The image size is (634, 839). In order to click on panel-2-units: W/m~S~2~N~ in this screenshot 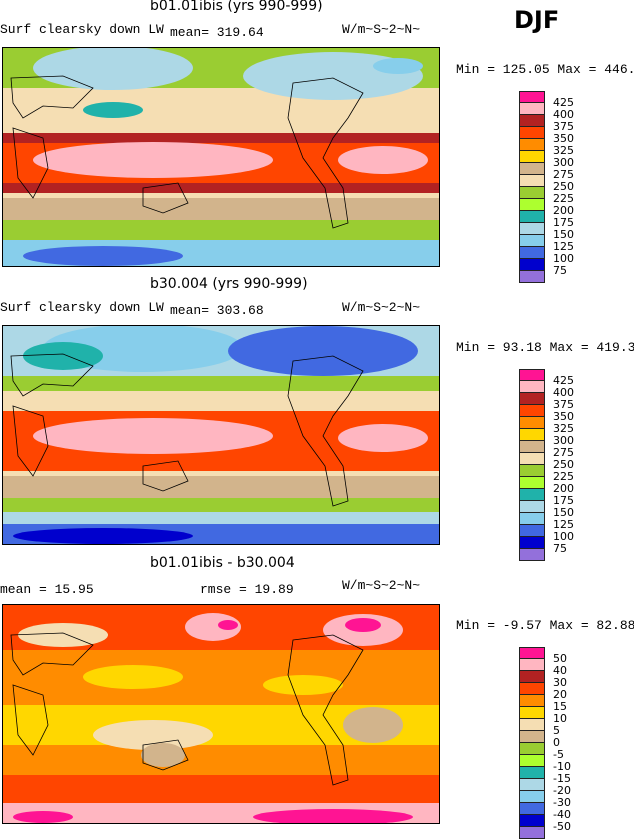, I will do `click(381, 307)`.